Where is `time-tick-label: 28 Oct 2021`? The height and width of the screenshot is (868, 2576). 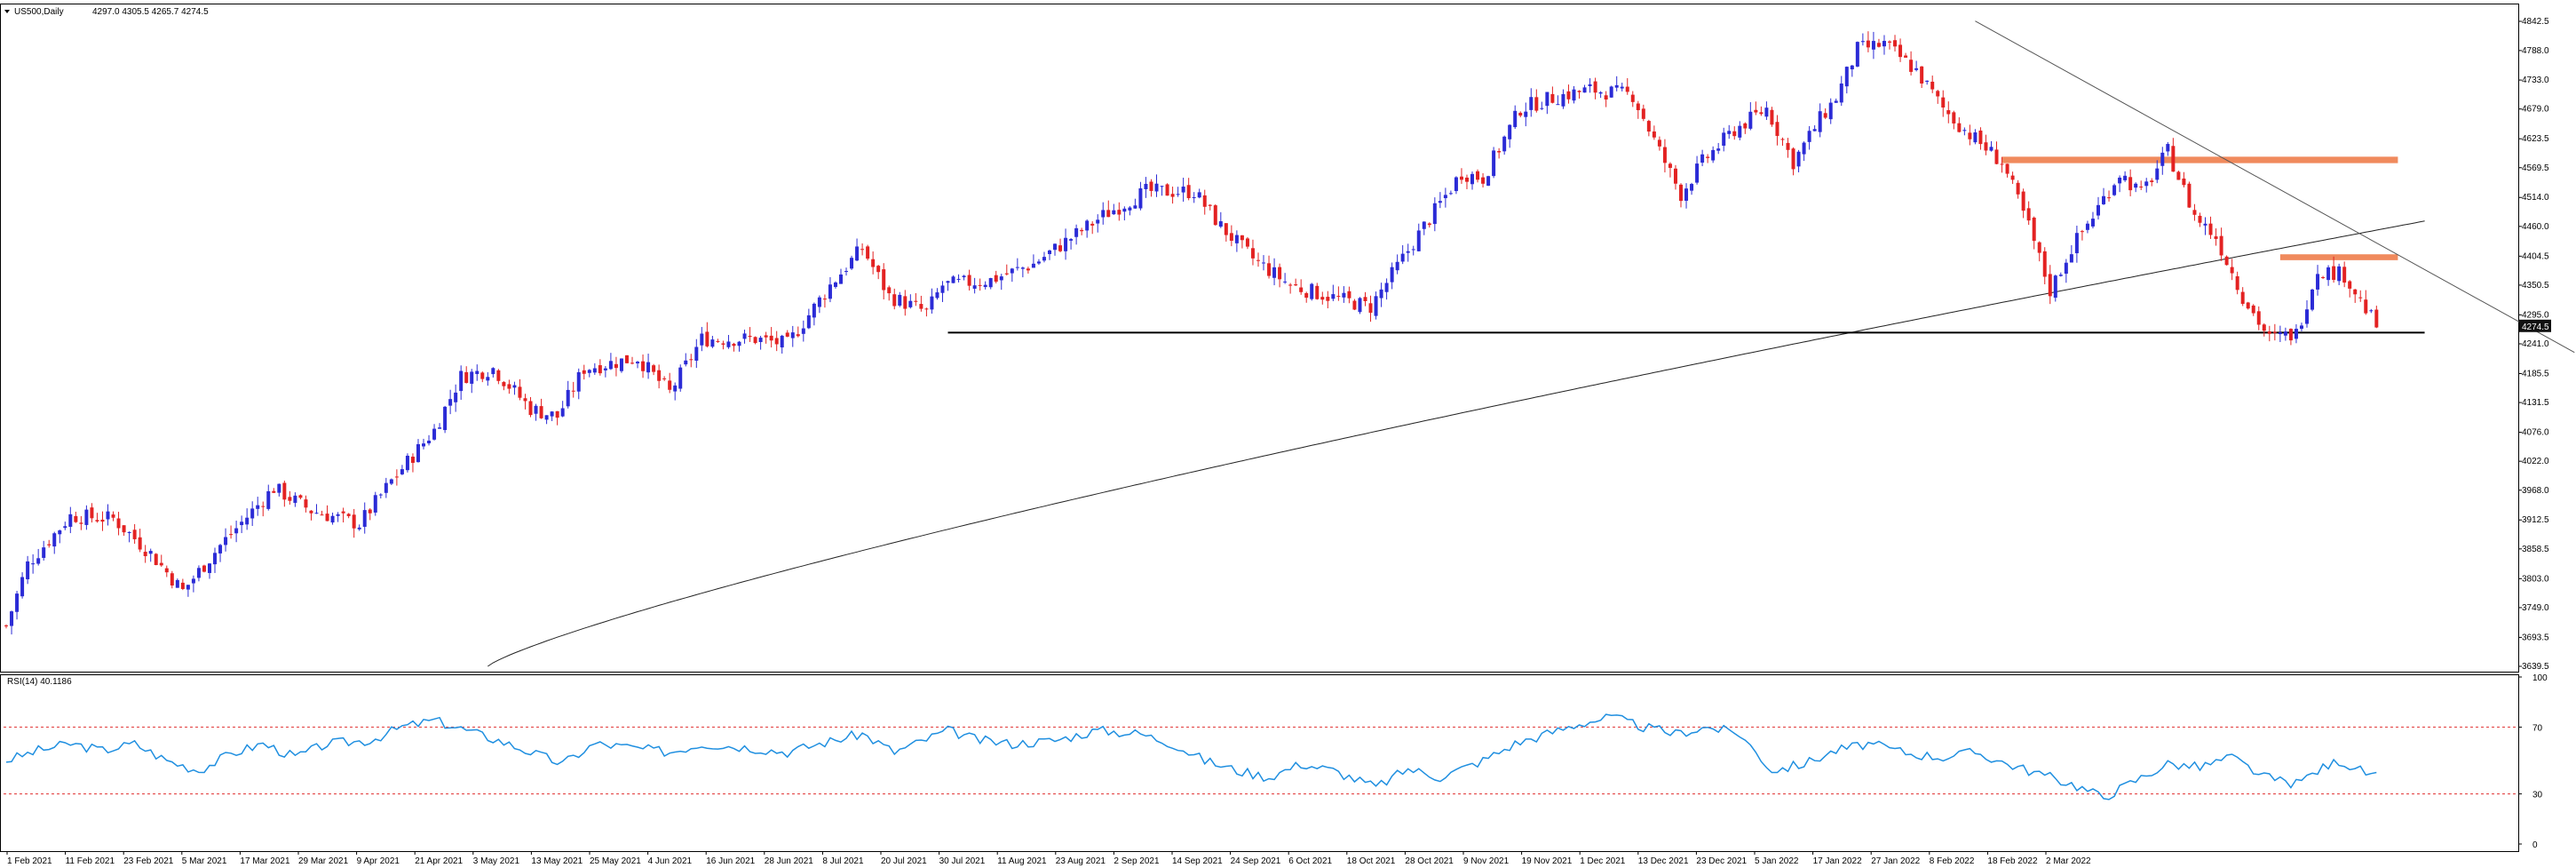
time-tick-label: 28 Oct 2021 is located at coordinates (1430, 861).